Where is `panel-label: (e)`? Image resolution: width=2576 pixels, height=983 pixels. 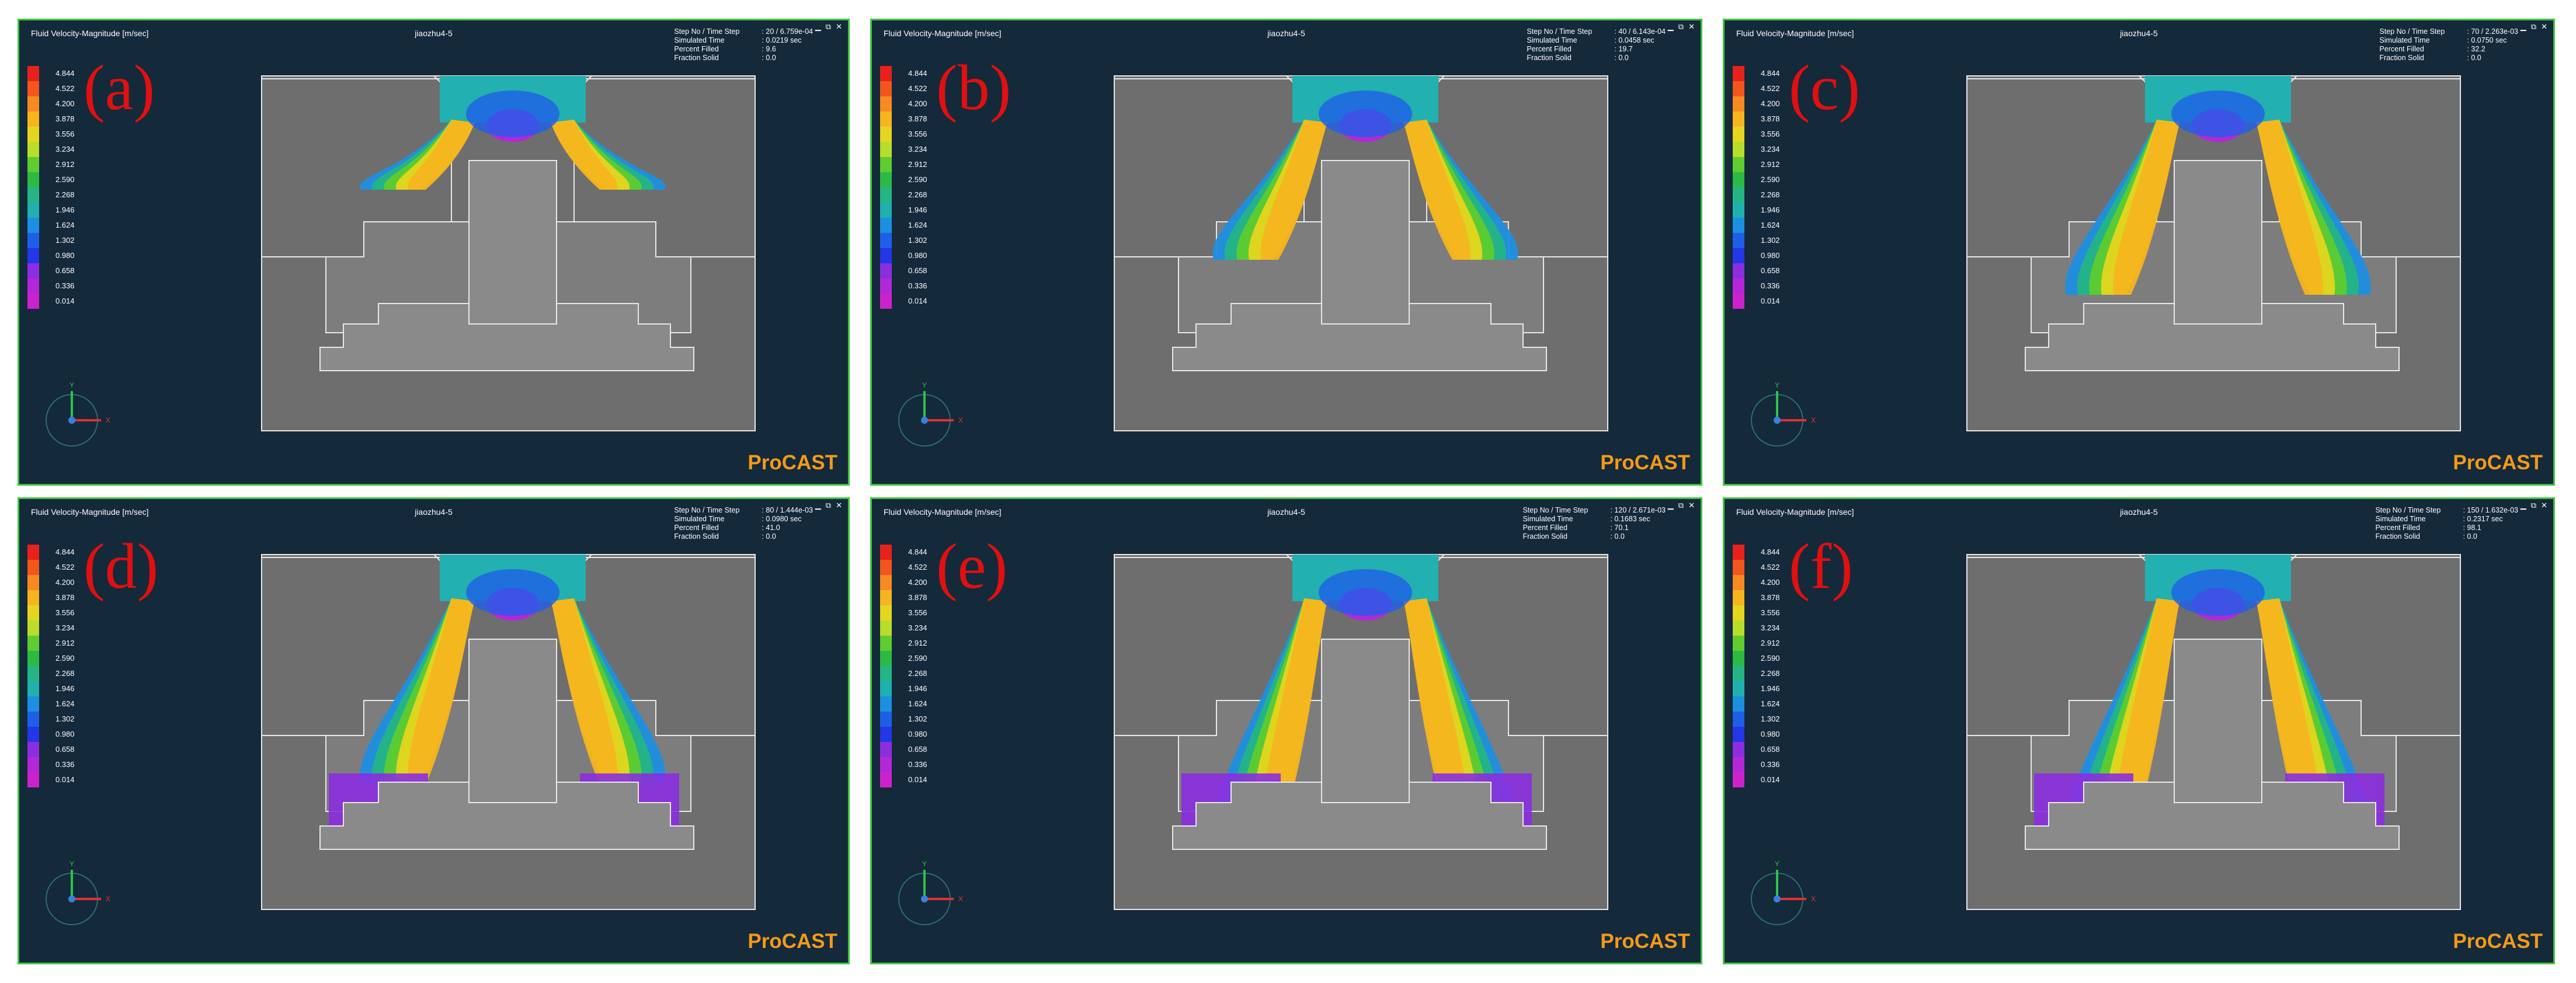
panel-label: (e) is located at coordinates (972, 566).